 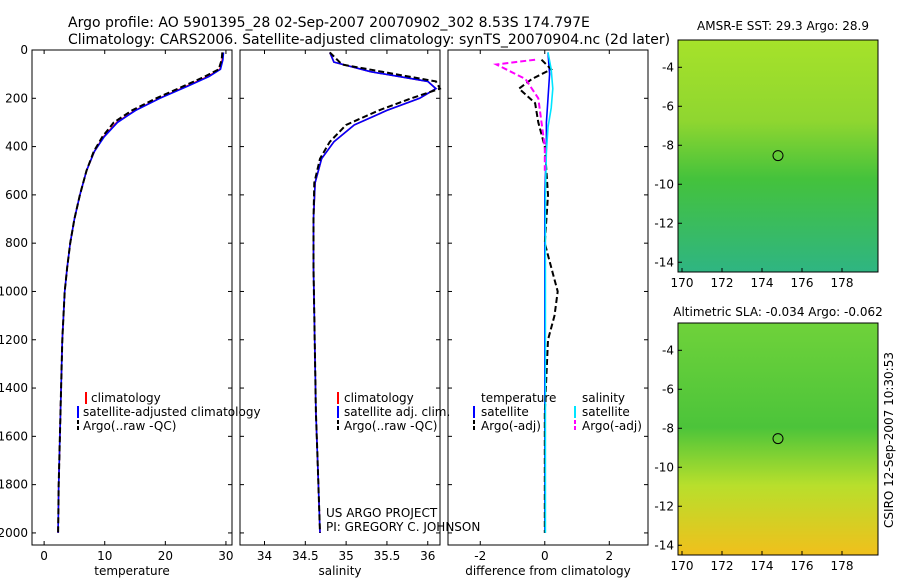 What do you see at coordinates (225, 556) in the screenshot?
I see `x-tick-label: 30` at bounding box center [225, 556].